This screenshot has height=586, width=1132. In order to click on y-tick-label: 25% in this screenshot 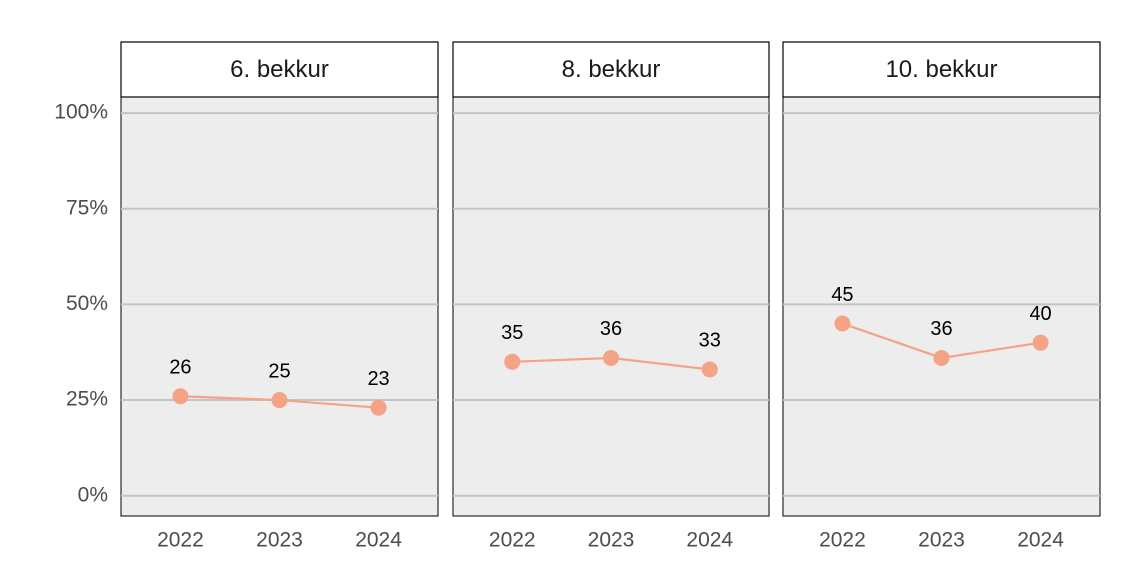, I will do `click(87, 399)`.